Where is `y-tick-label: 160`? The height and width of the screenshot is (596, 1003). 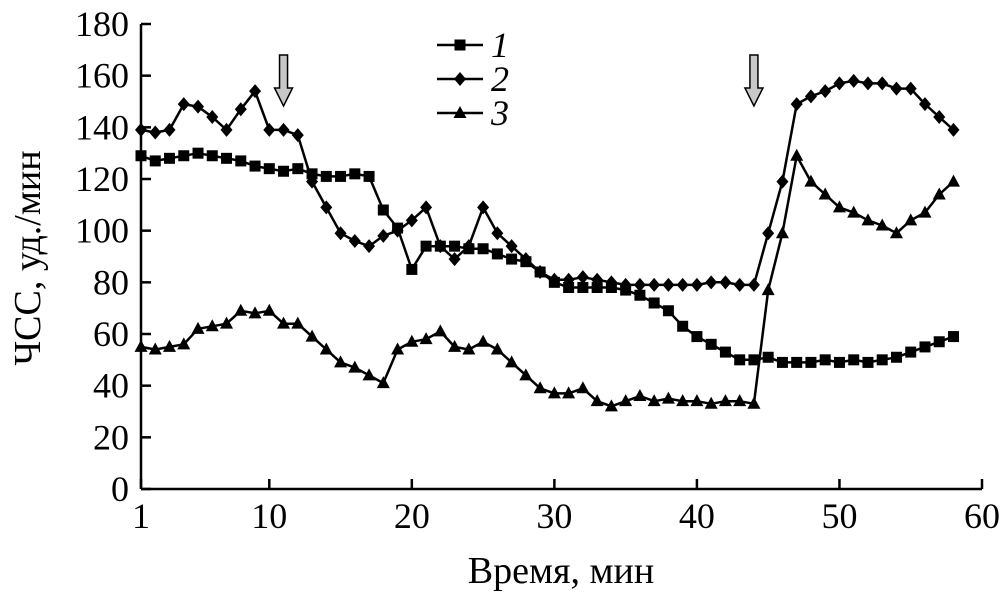
y-tick-label: 160 is located at coordinates (102, 76).